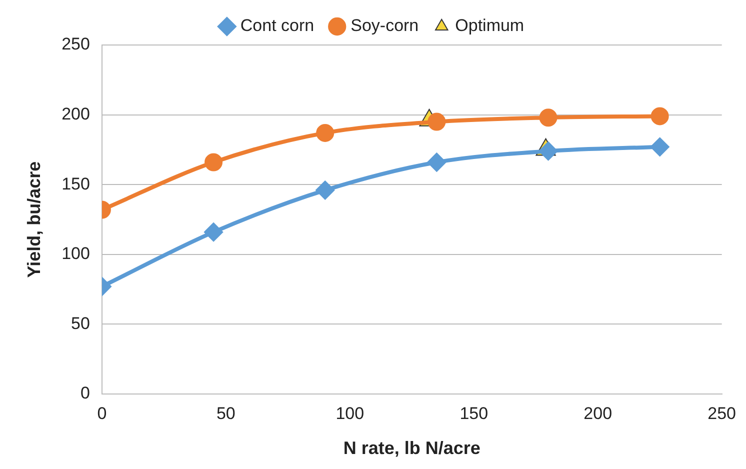 This screenshot has height=469, width=746. I want to click on y-tick-label: 200, so click(76, 114).